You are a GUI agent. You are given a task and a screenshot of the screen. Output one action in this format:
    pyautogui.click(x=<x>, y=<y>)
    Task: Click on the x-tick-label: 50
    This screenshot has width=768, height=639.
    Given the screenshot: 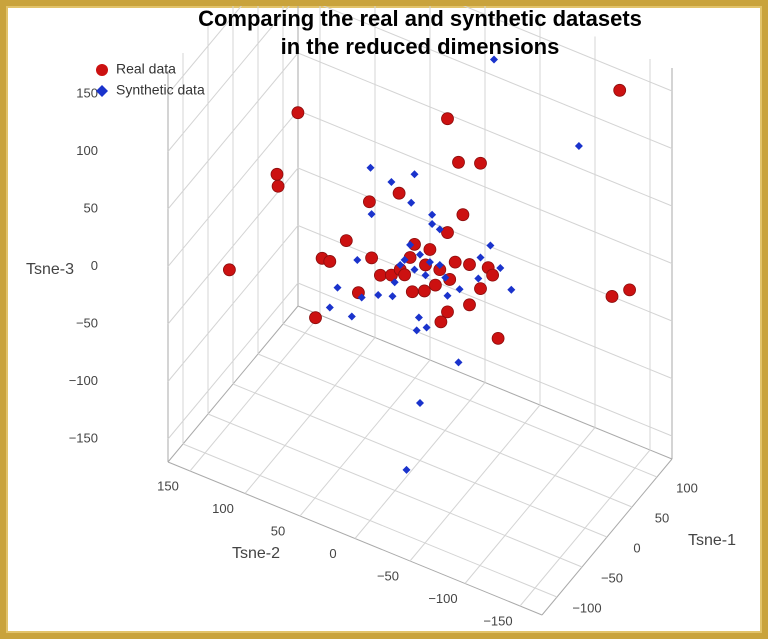 What is the action you would take?
    pyautogui.click(x=662, y=517)
    